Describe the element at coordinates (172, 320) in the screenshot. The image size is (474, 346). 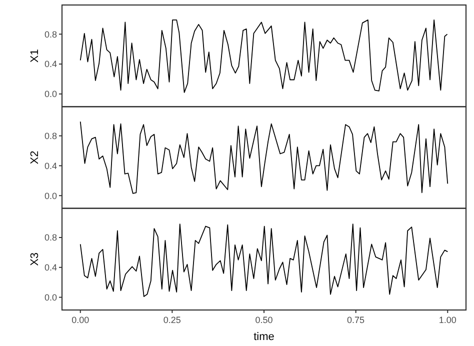
I see `x-tick-label: 0.25` at that location.